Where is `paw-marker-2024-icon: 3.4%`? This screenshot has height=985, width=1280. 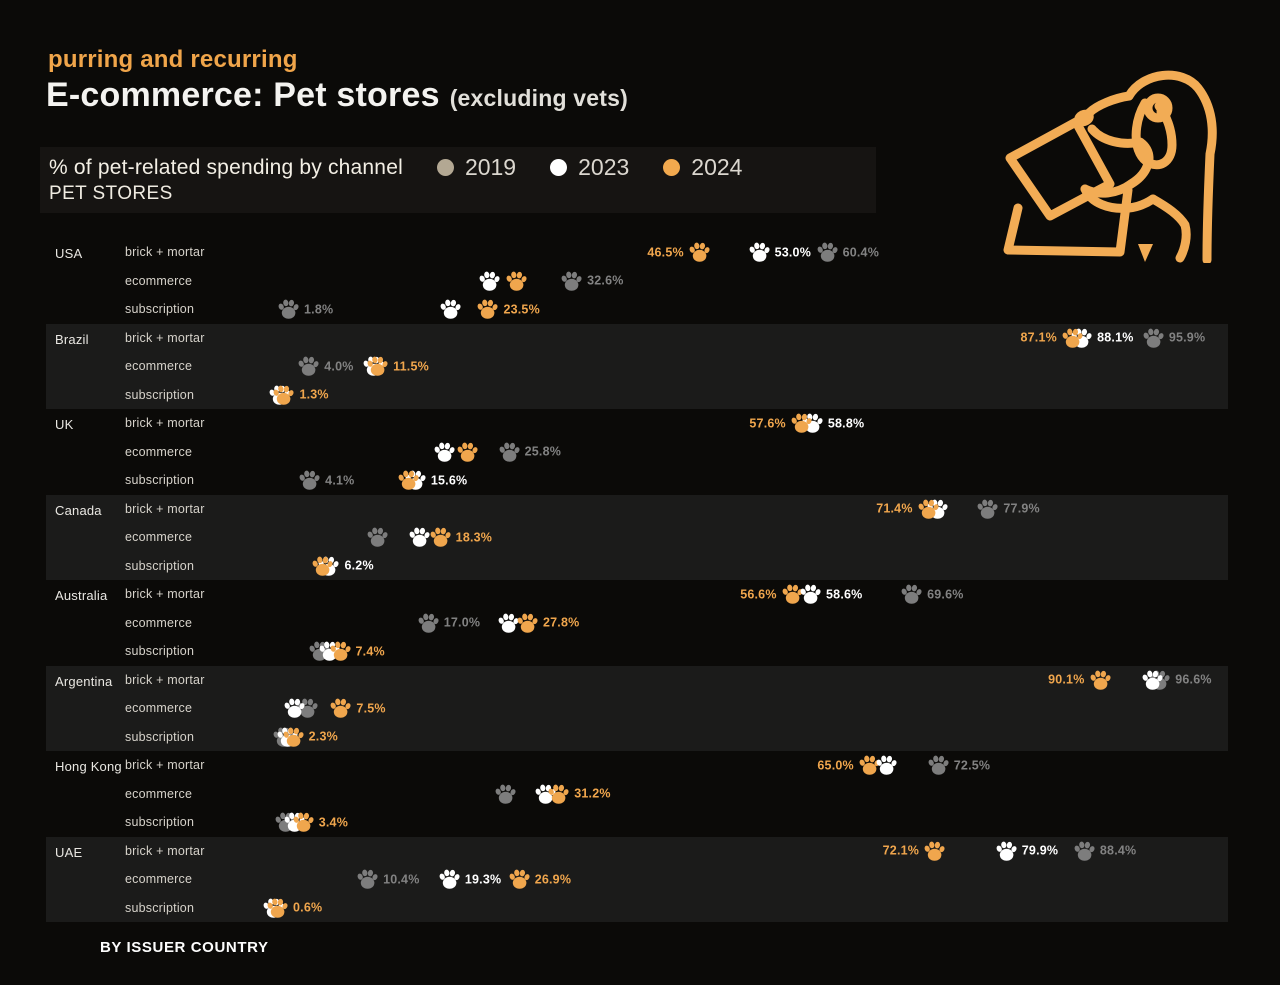 paw-marker-2024-icon: 3.4% is located at coordinates (320, 822).